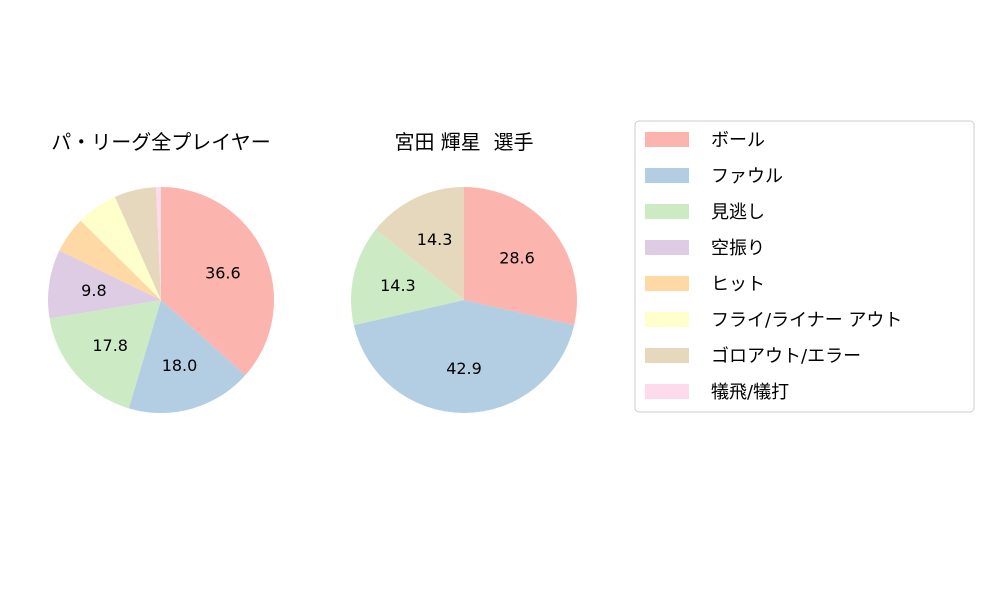  What do you see at coordinates (738, 212) in the screenshot?
I see `legend-label: 見逃し` at bounding box center [738, 212].